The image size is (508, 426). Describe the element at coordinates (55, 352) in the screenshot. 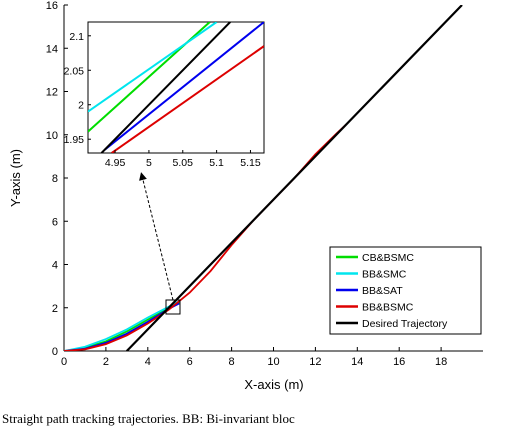

I see `y-tick-label: 0` at that location.